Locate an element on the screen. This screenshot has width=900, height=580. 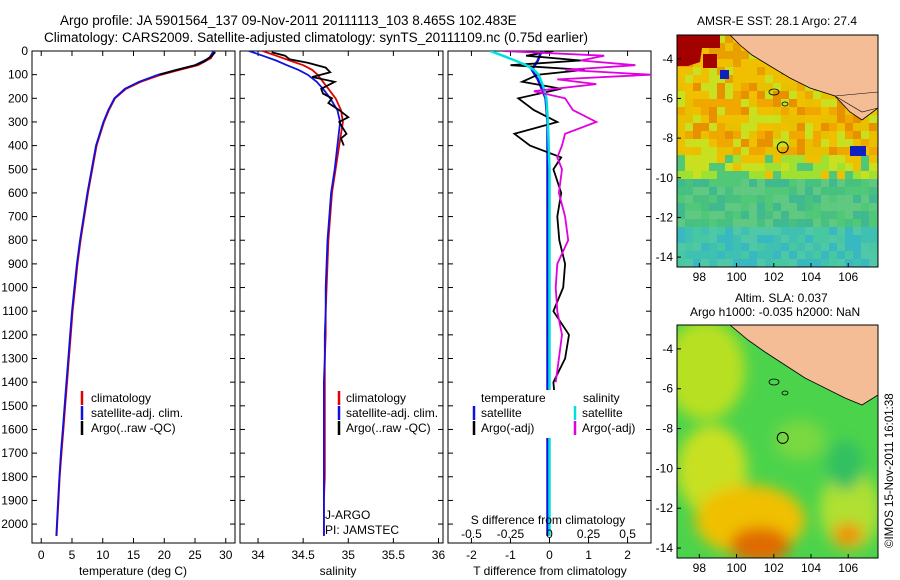
map-lat-label: -4 is located at coordinates (667, 59).